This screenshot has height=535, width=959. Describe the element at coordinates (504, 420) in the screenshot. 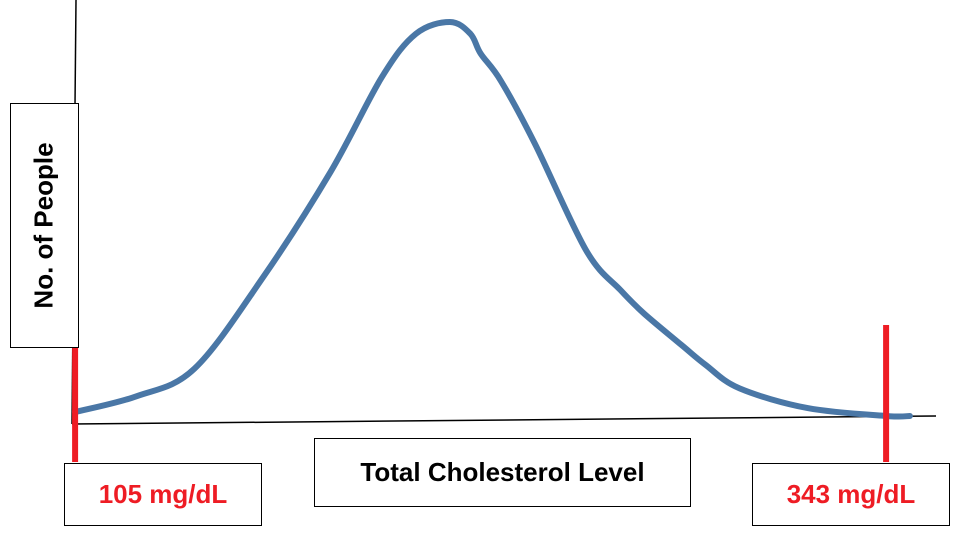

I see `x-axis-line` at that location.